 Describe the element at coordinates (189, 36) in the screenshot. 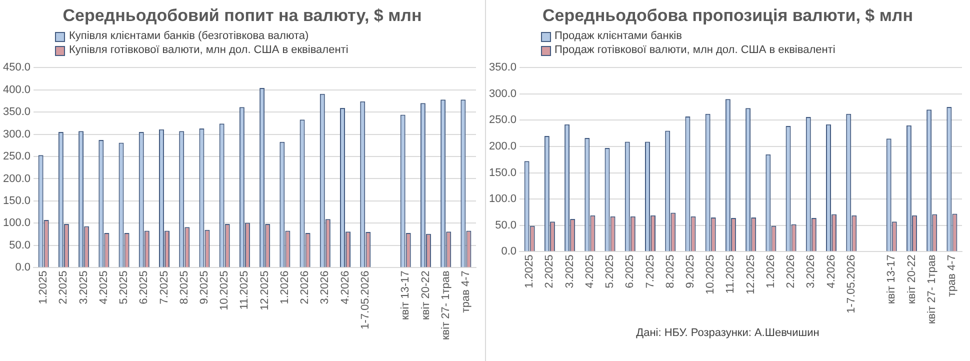

I see `legend-label: Купівля клієнтами банків (безготівкова валюта)` at that location.